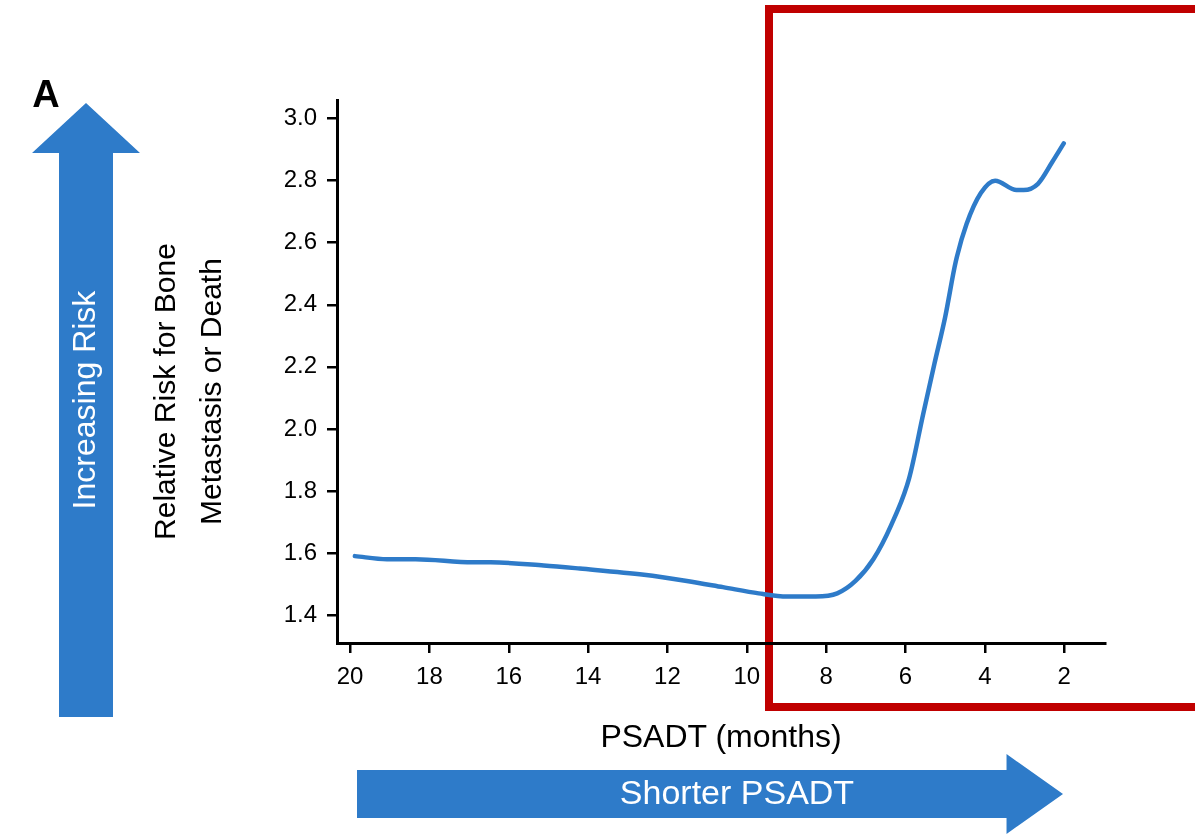  What do you see at coordinates (300, 551) in the screenshot?
I see `y-tick-label: 1.6` at bounding box center [300, 551].